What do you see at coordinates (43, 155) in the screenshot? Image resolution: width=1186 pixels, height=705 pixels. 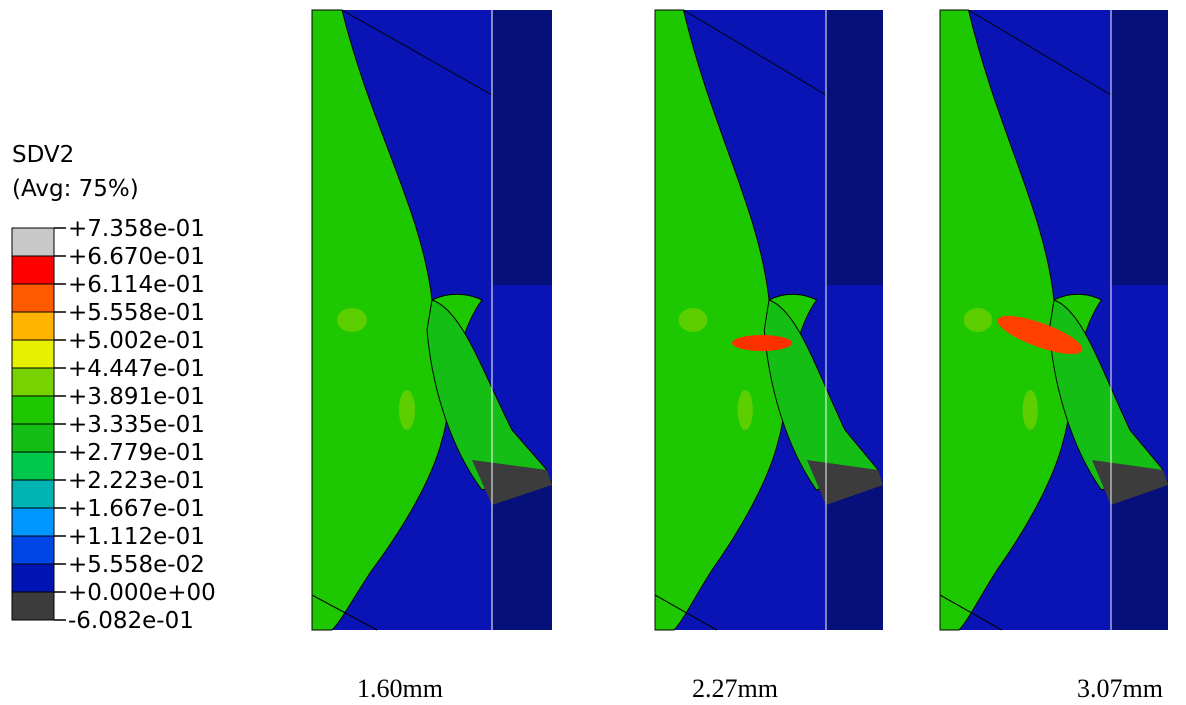 I see `legend-title: SDV2` at bounding box center [43, 155].